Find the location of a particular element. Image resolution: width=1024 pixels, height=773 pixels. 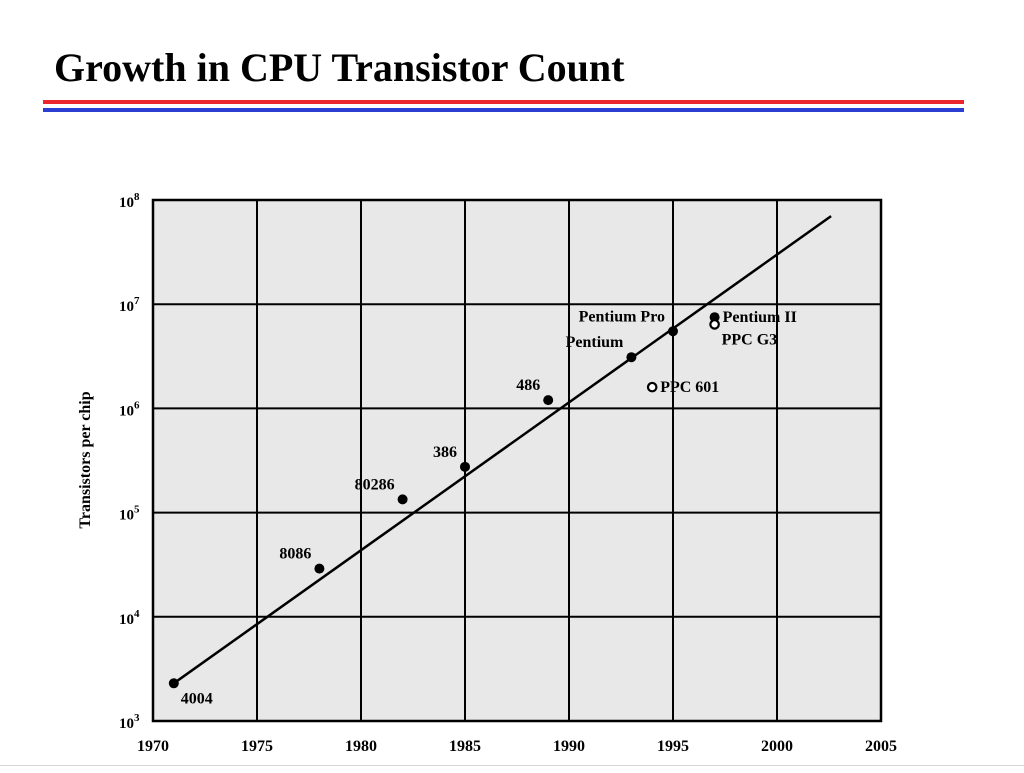

x-tick-label: 2005 is located at coordinates (881, 746).